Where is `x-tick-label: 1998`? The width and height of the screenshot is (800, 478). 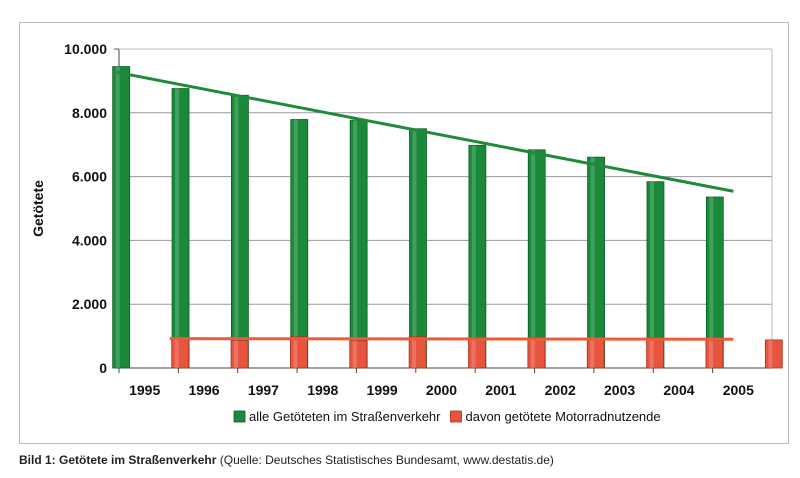 x-tick-label: 1998 is located at coordinates (322, 390).